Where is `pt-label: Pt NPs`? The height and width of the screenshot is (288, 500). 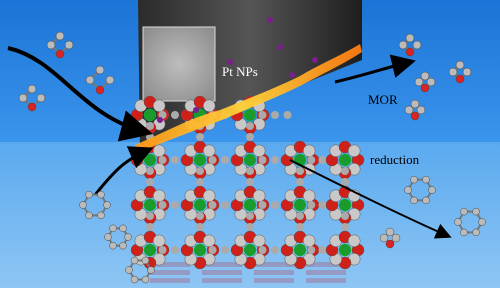 pt-label: Pt NPs is located at coordinates (240, 71).